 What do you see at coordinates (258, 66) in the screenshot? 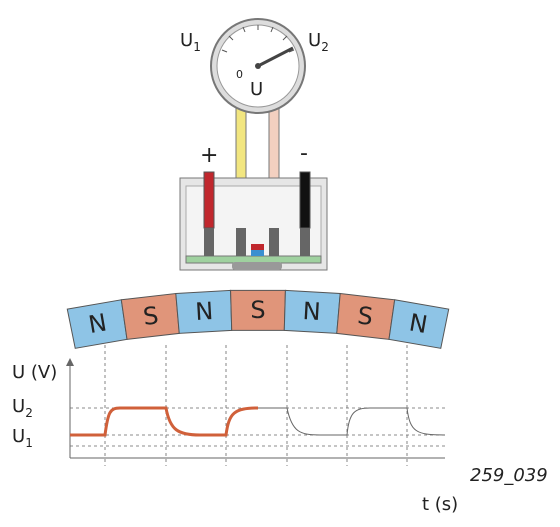
I see `gauge-pivot` at bounding box center [258, 66].